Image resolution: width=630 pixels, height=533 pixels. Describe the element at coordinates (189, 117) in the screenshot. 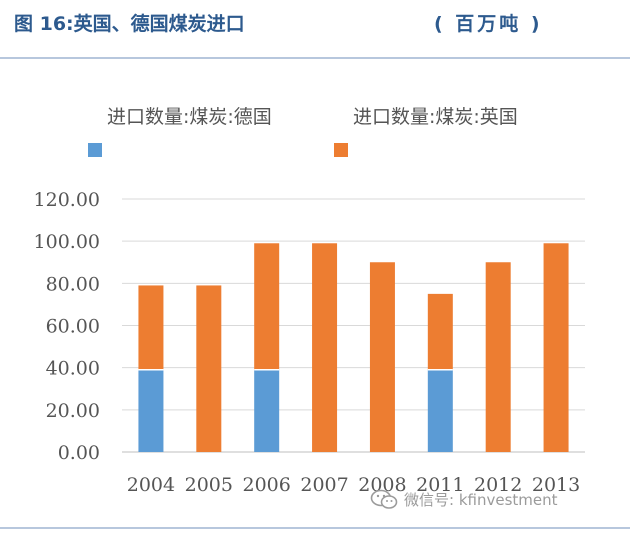

I see `legend-label-germany: 进口数量:煤炭:德国` at that location.